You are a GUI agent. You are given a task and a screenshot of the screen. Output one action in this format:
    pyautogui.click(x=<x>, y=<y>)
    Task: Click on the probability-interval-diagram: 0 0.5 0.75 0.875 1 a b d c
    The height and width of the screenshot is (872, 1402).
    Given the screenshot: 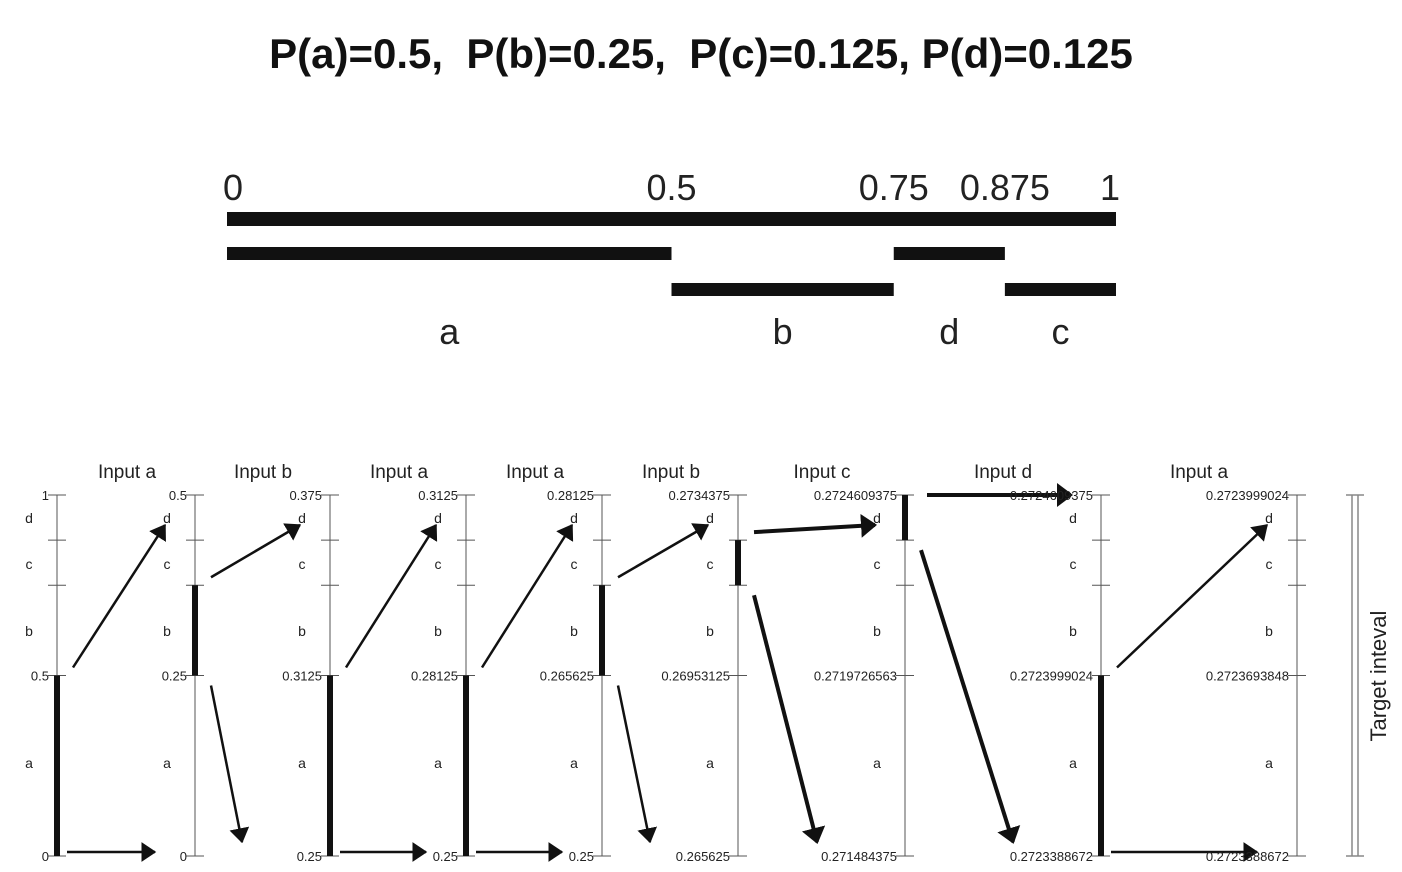 What is the action you would take?
    pyautogui.click(x=671, y=259)
    